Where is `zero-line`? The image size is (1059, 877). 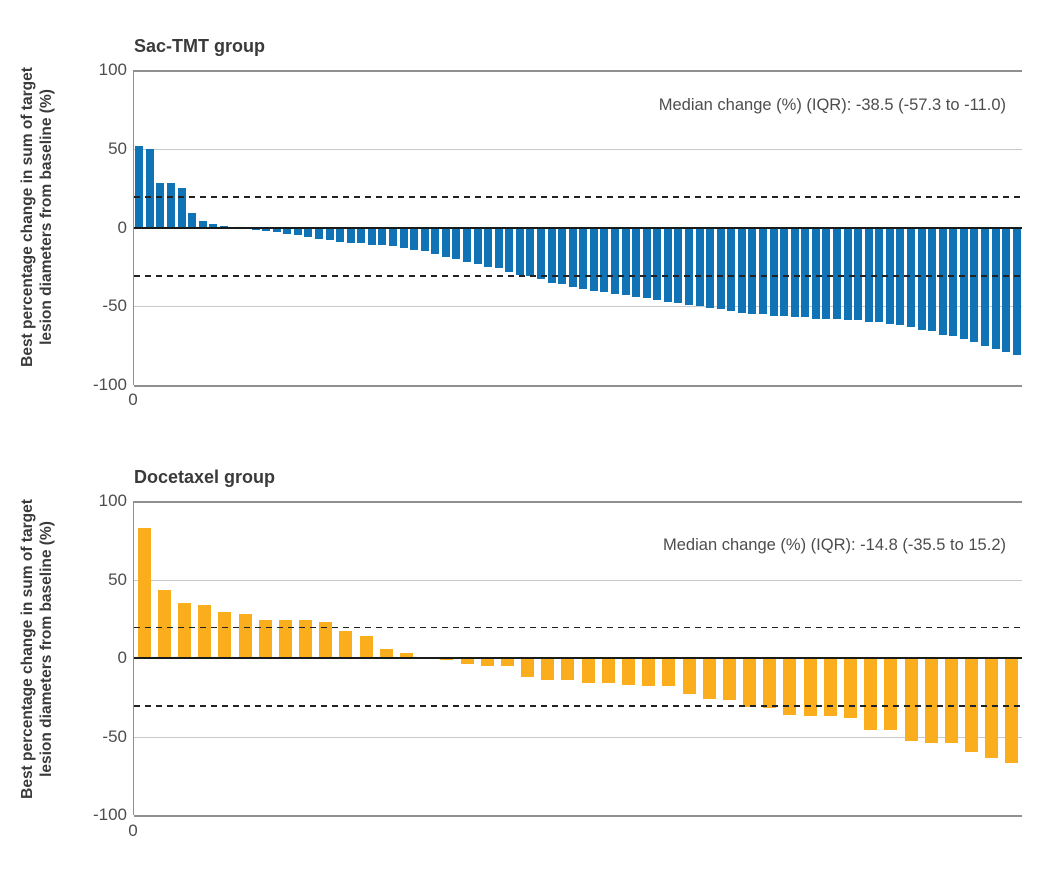 zero-line is located at coordinates (578, 227).